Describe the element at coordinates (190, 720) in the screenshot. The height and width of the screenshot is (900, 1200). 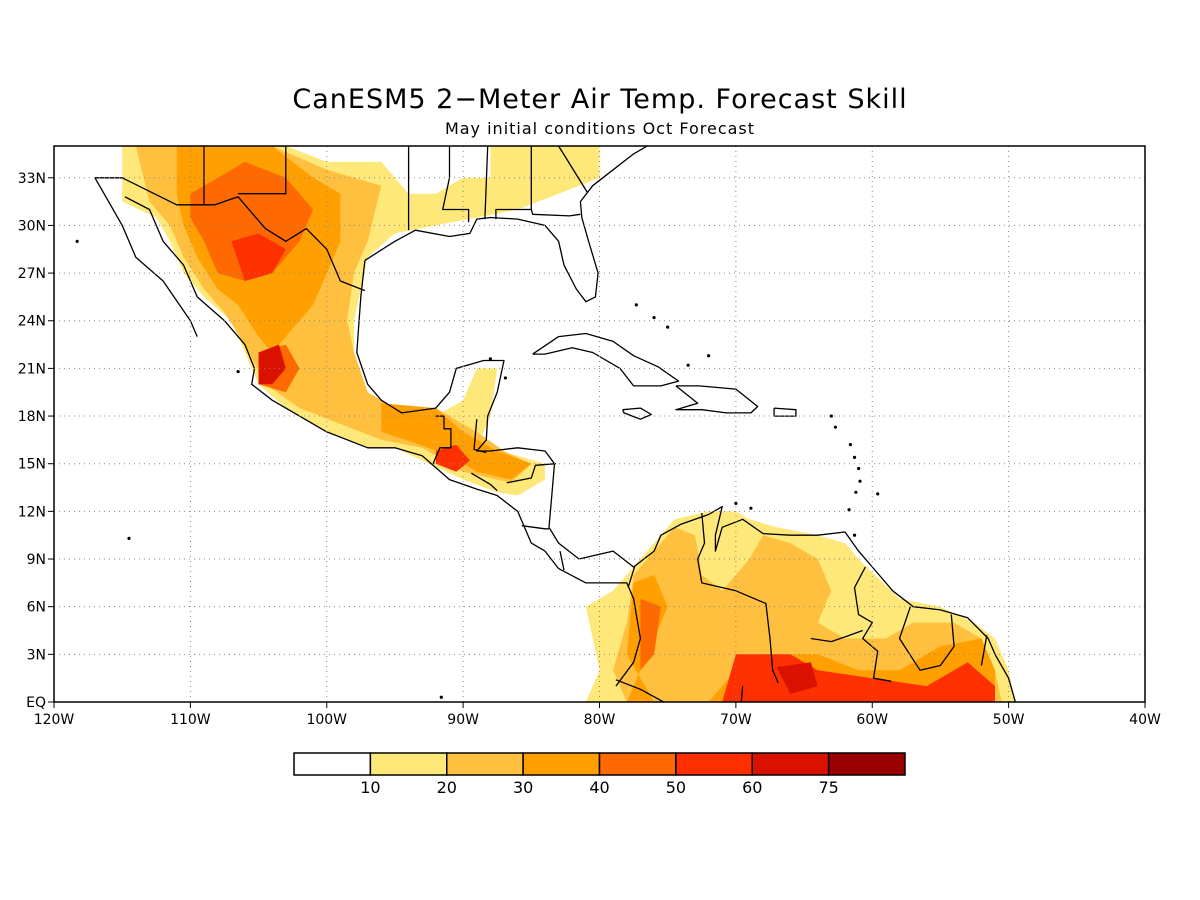
I see `lon-tick-label: 110W` at that location.